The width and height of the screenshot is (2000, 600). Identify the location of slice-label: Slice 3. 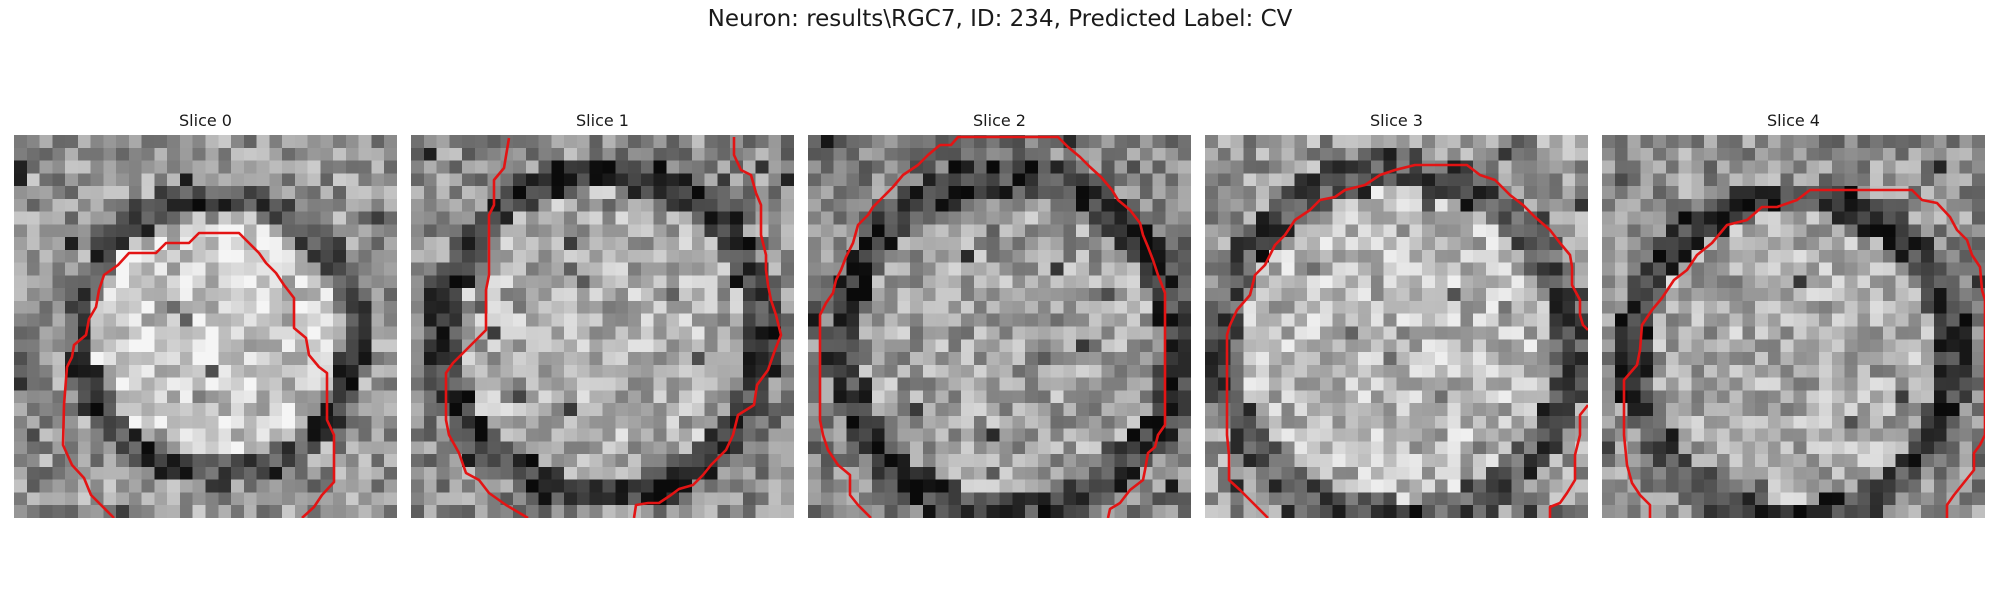
(1396, 120).